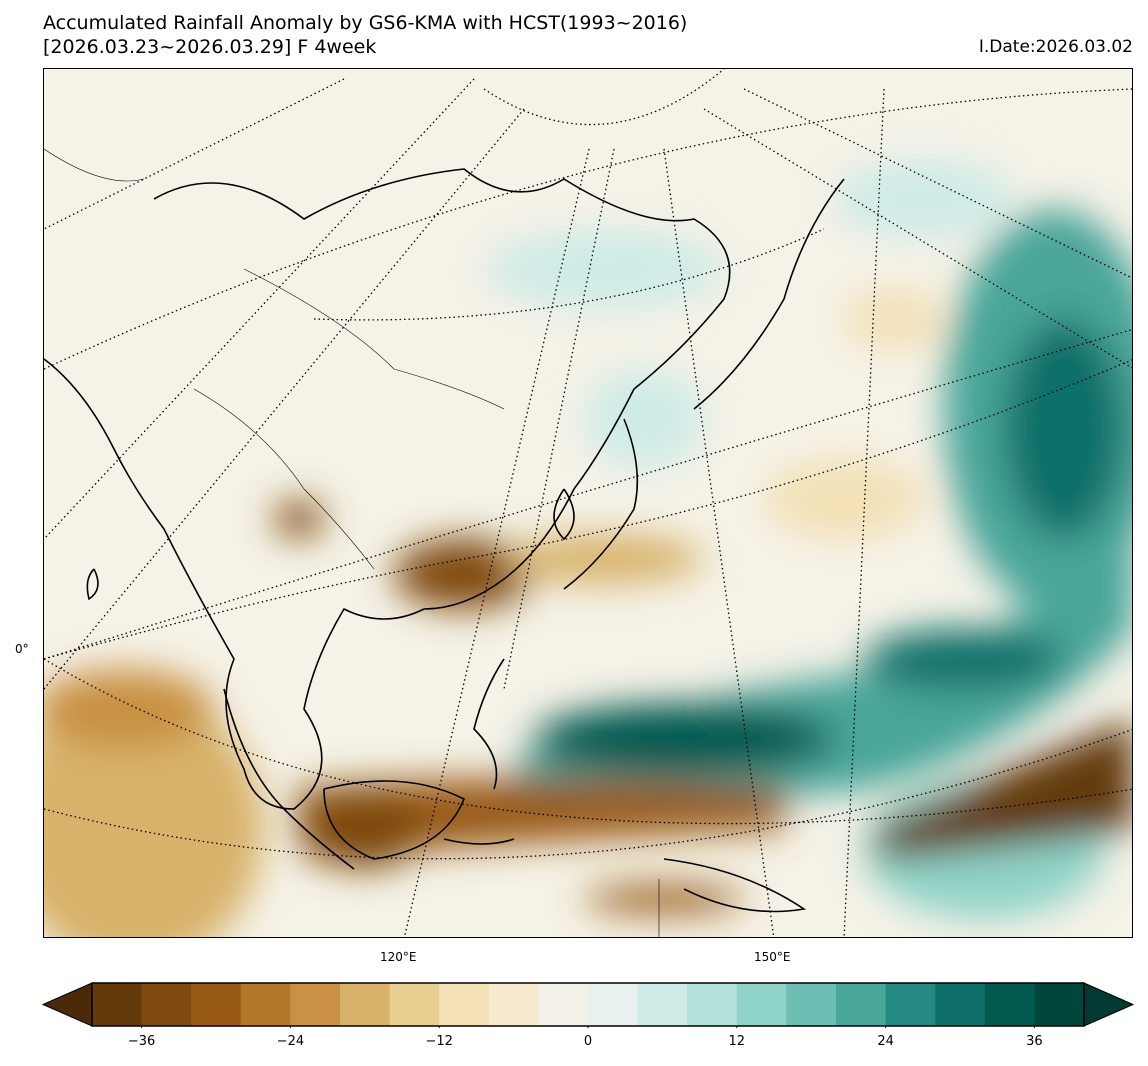  I want to click on colorbar-tick-label: 0, so click(588, 1041).